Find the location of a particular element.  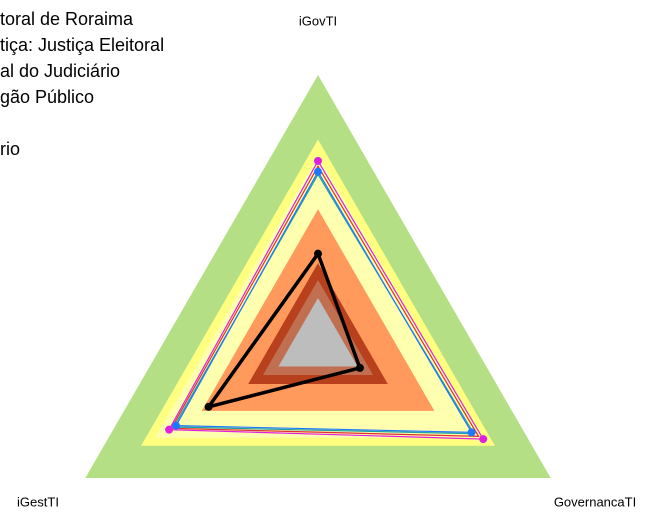

legend-label: gão Público is located at coordinates (47, 97).